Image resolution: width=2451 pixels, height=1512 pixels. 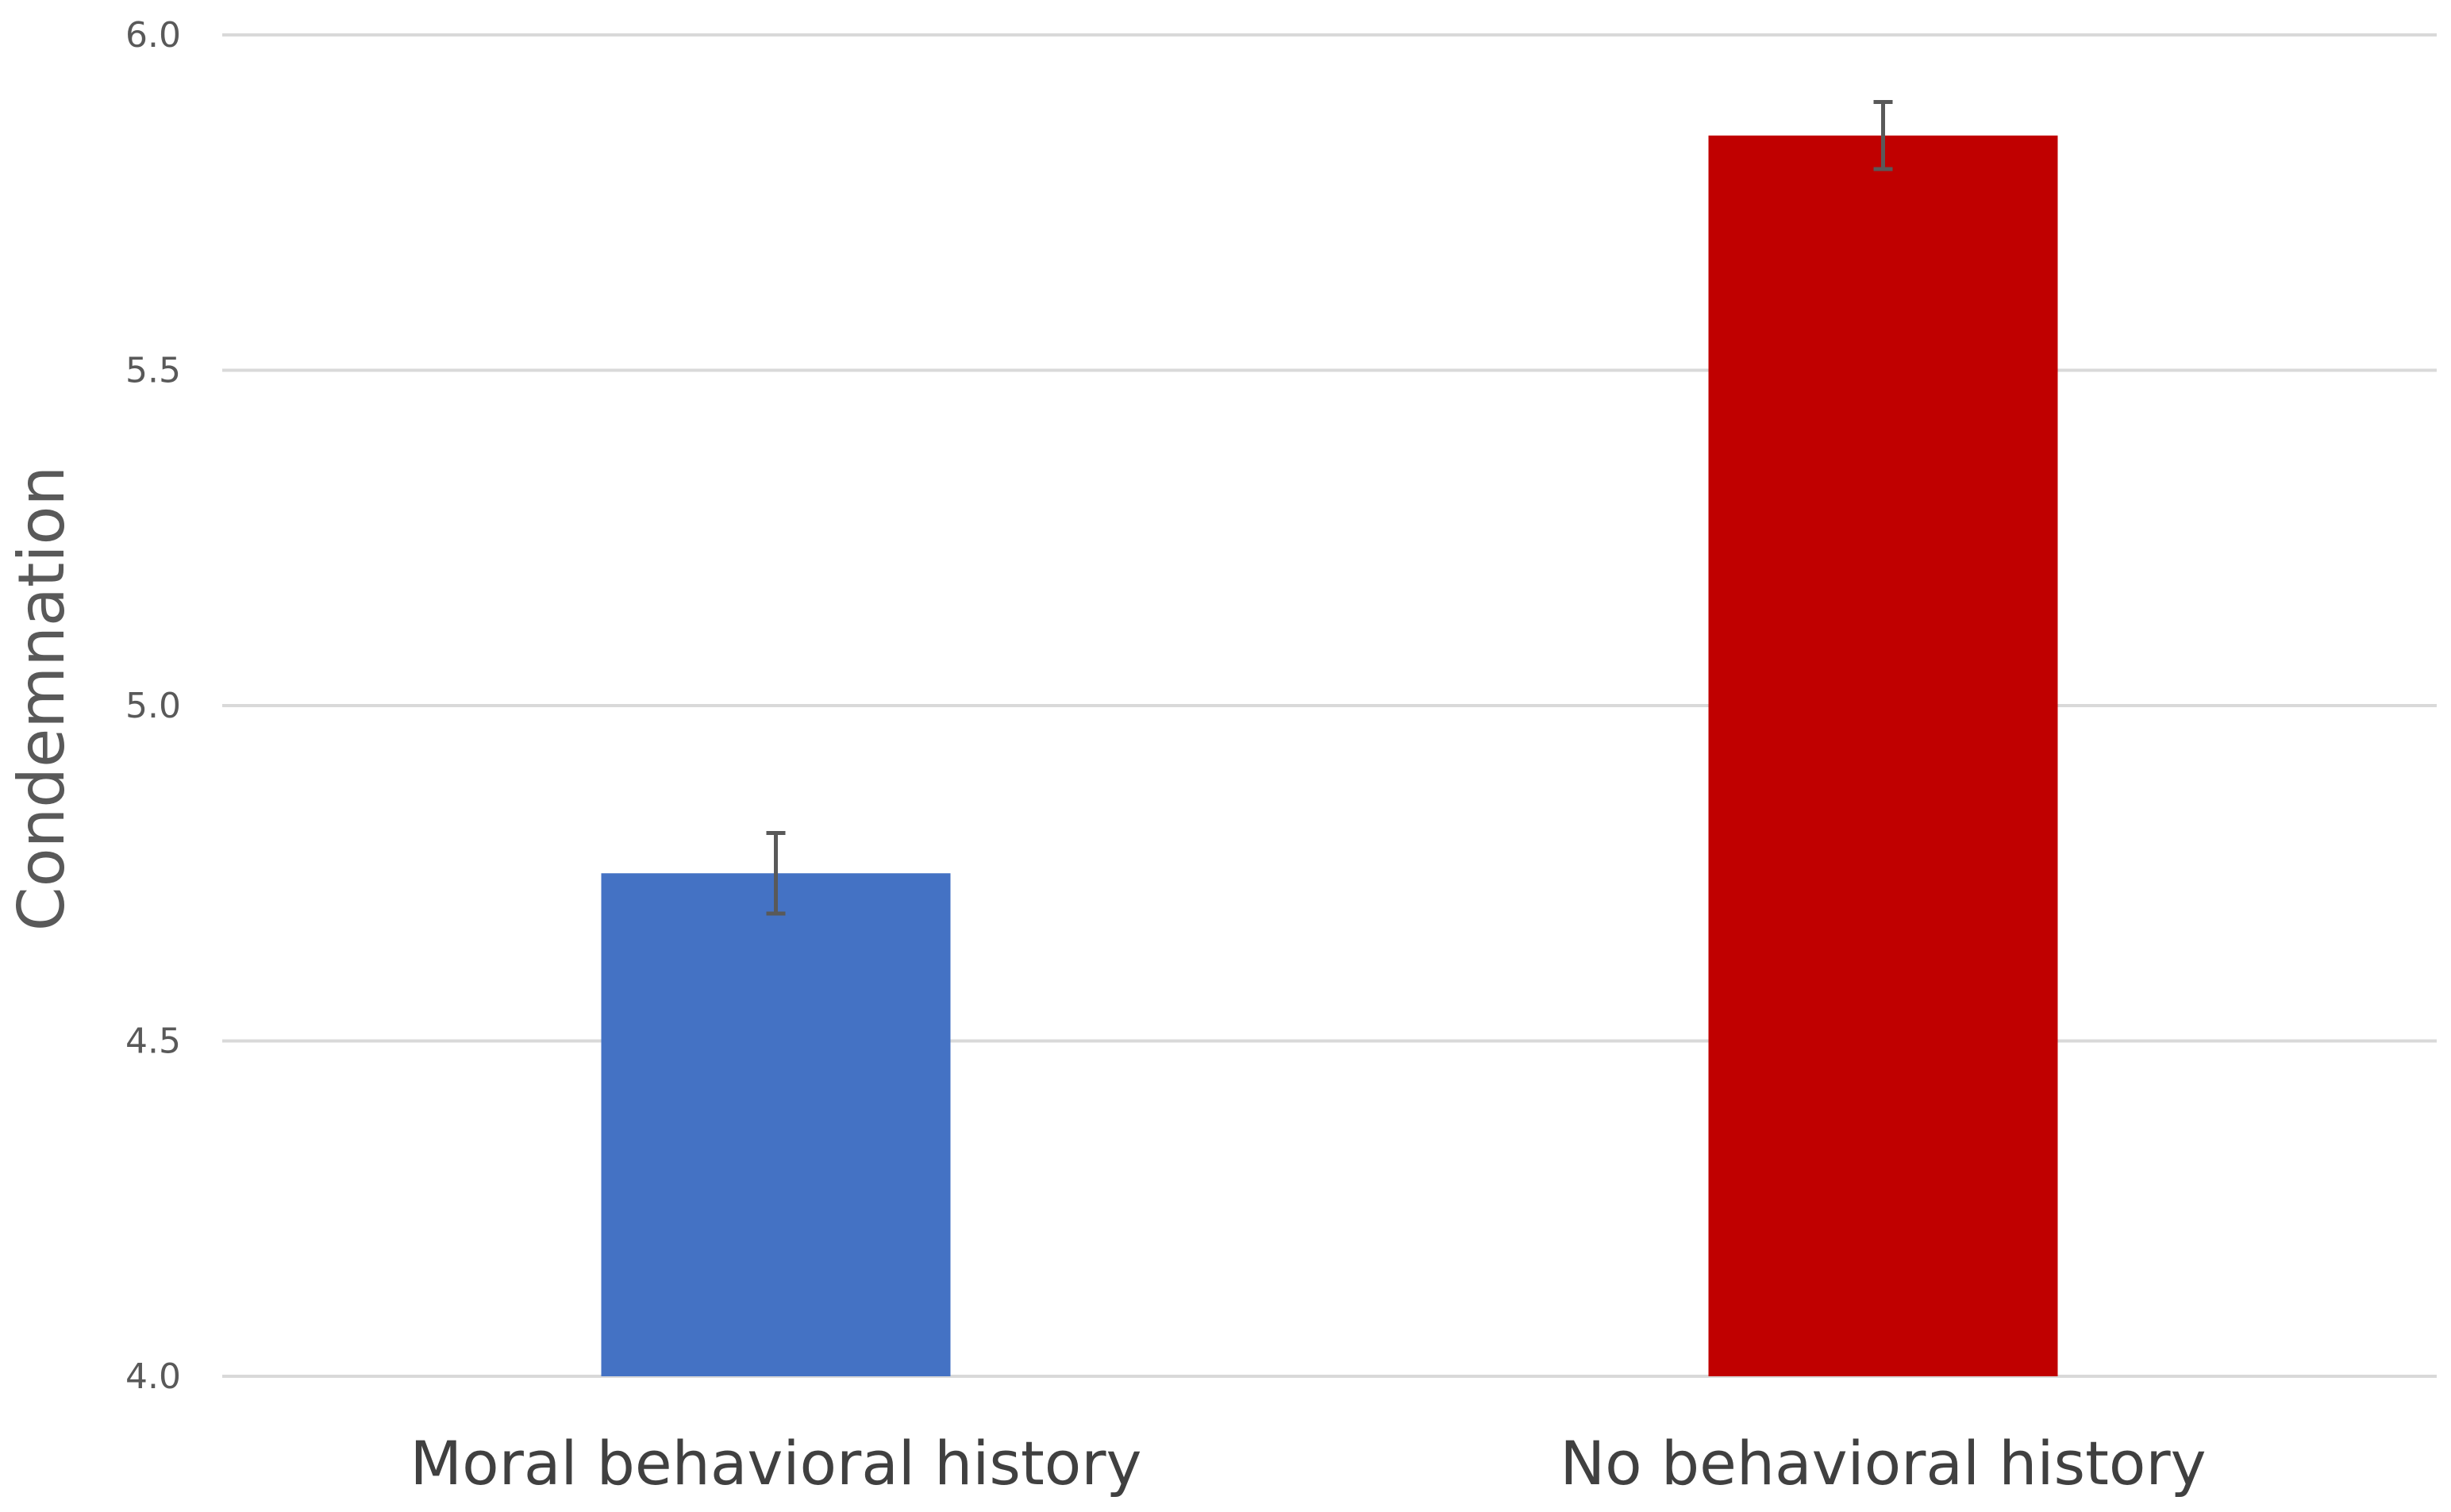 What do you see at coordinates (153, 1376) in the screenshot?
I see `y-tick-label: 4.0` at bounding box center [153, 1376].